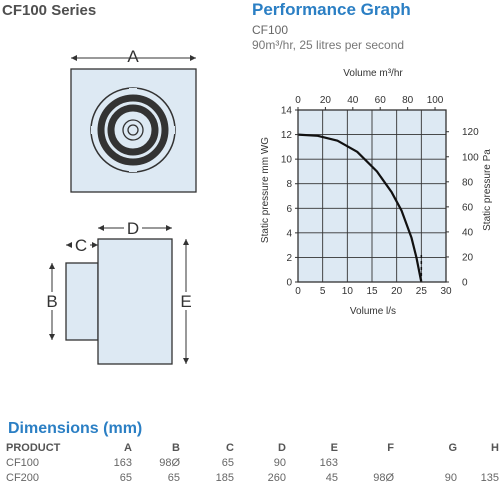  I want to click on y-tick-label: 6, so click(289, 209).